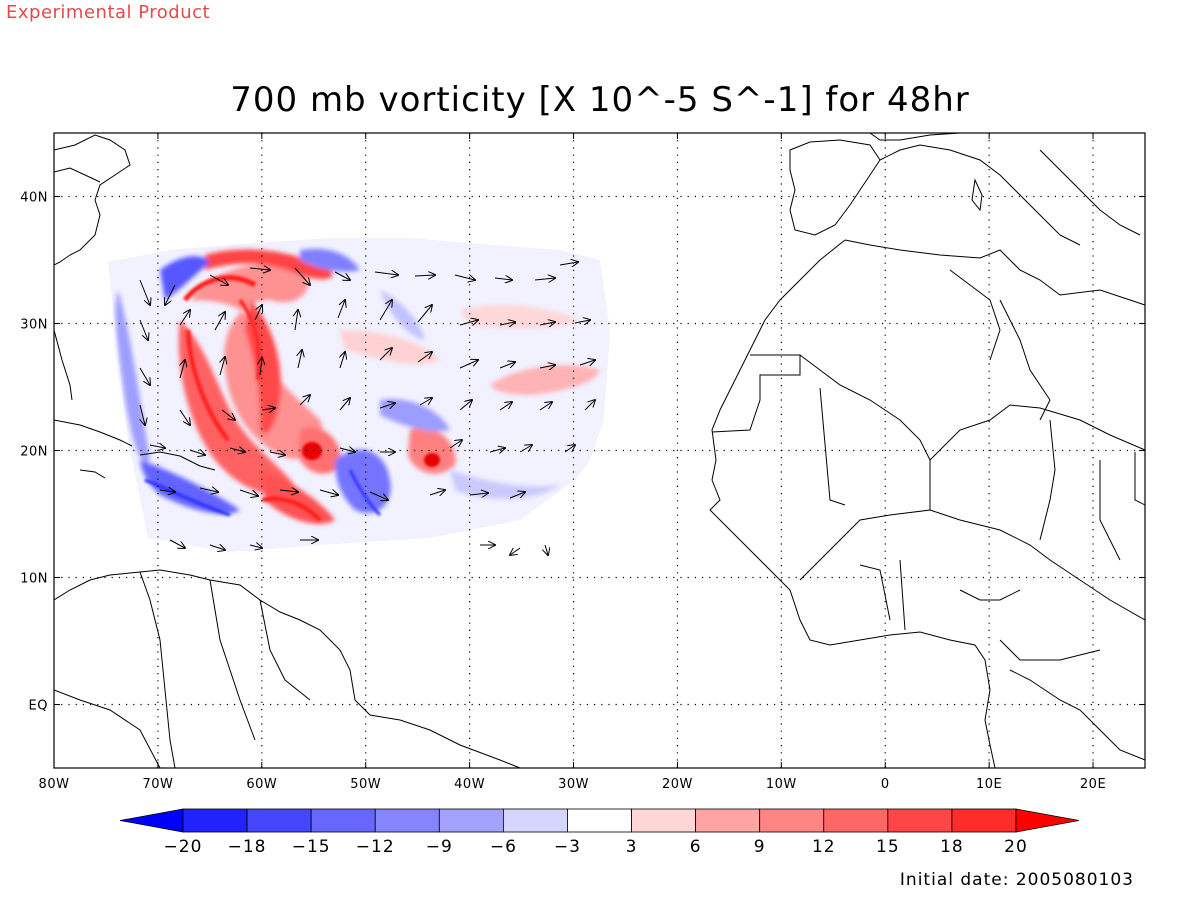 The width and height of the screenshot is (1200, 900). What do you see at coordinates (1090, 192) in the screenshot?
I see `coast-italy` at bounding box center [1090, 192].